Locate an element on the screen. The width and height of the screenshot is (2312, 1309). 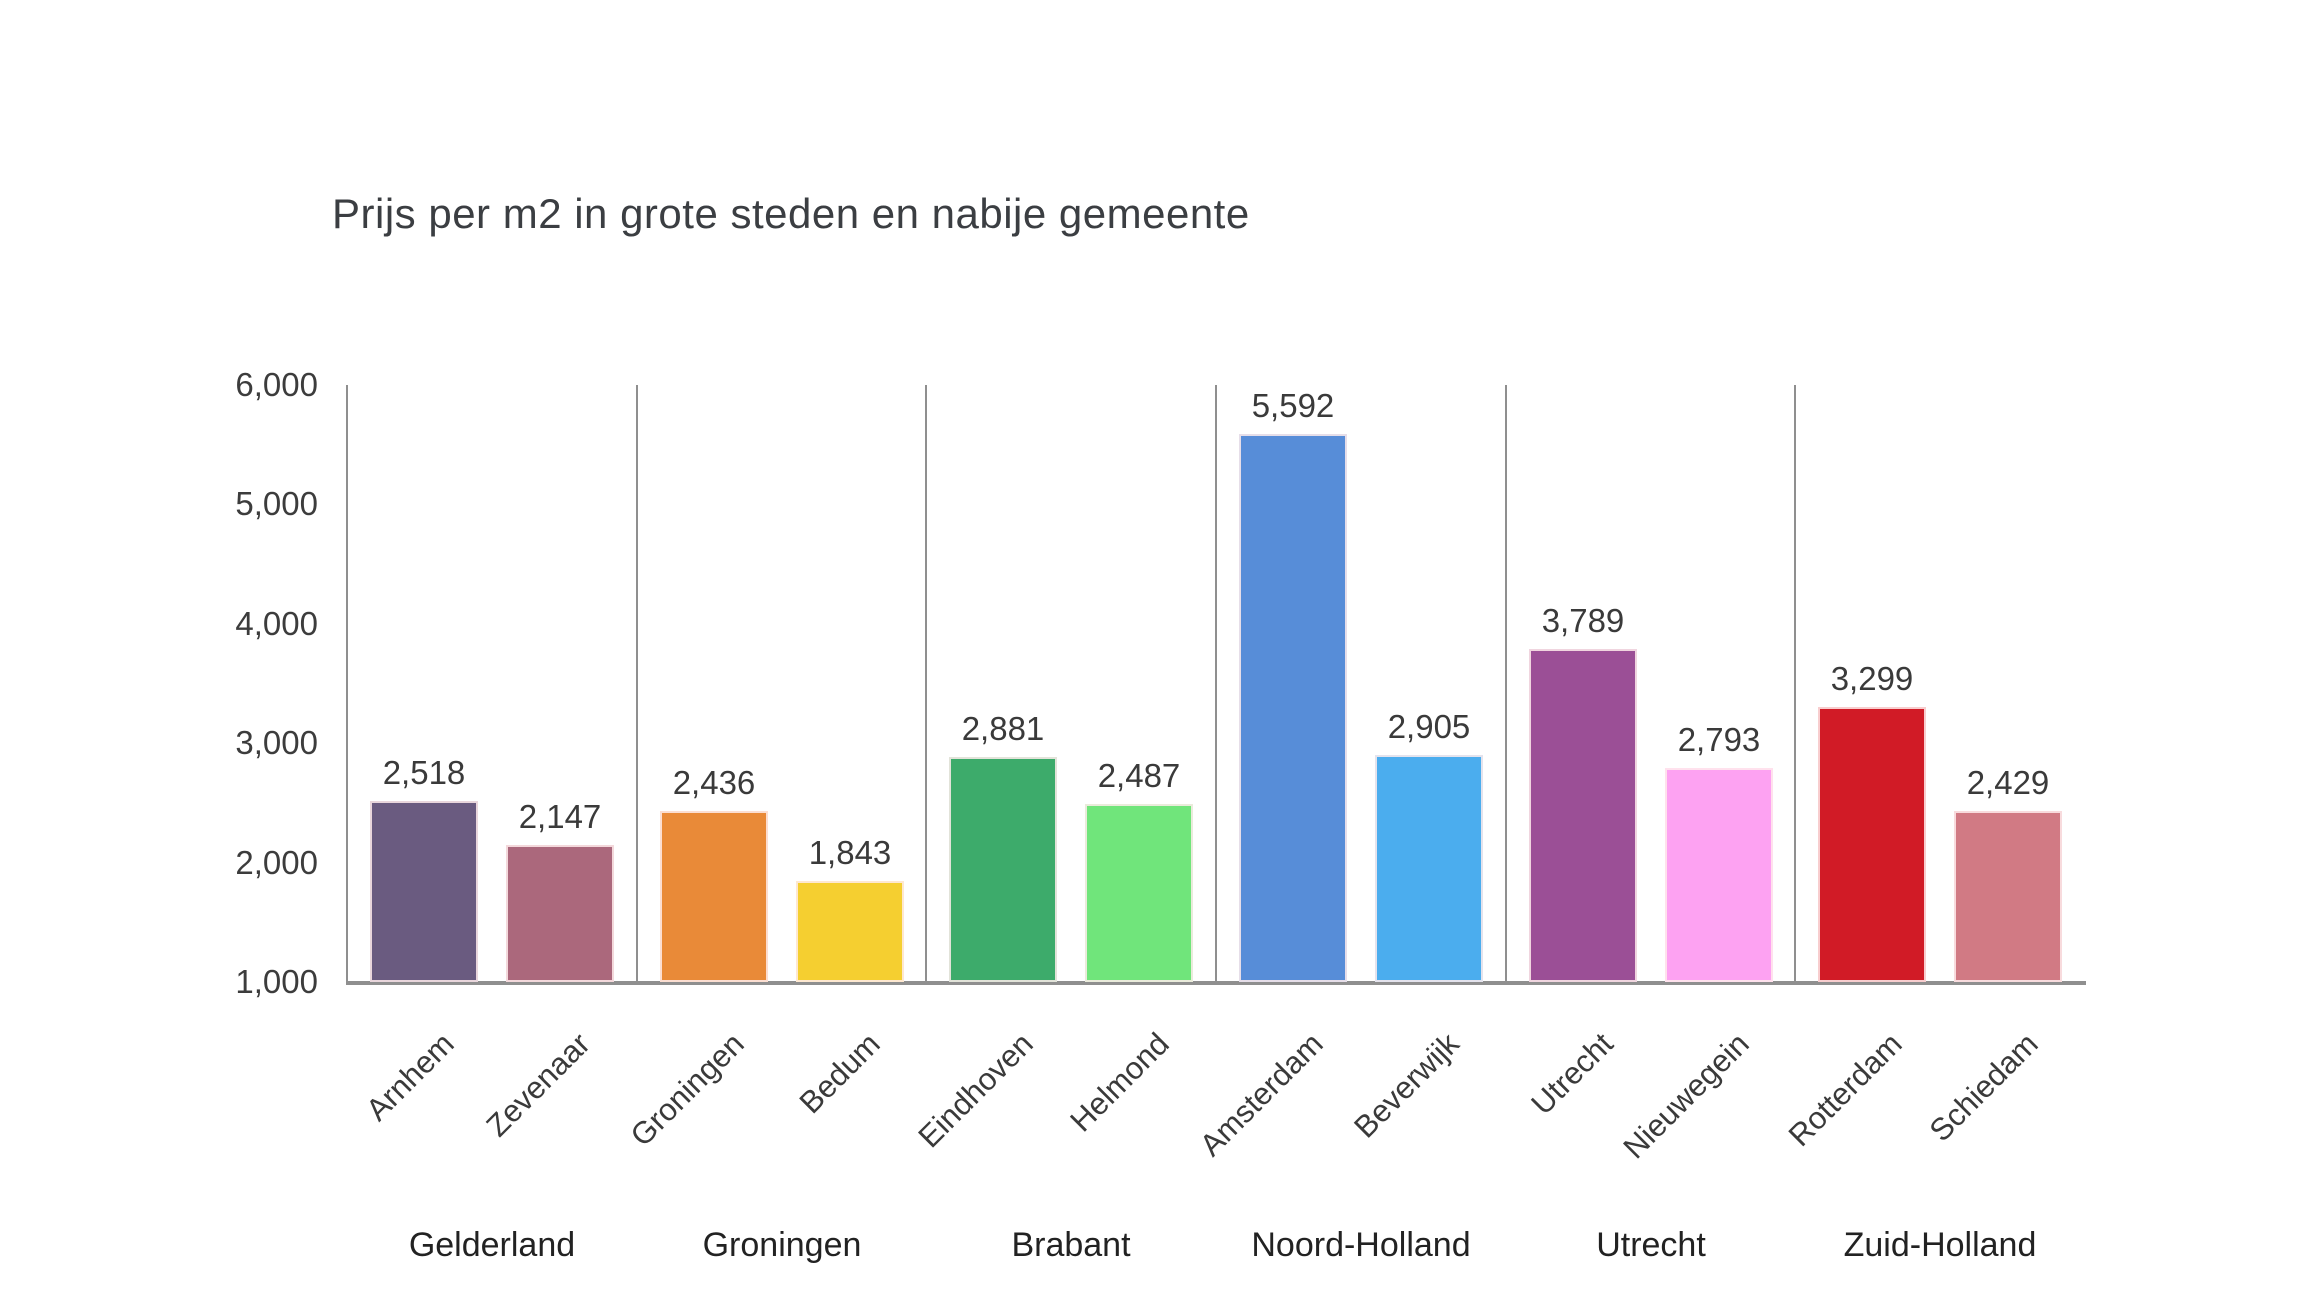
bar-helmond is located at coordinates (1139, 893).